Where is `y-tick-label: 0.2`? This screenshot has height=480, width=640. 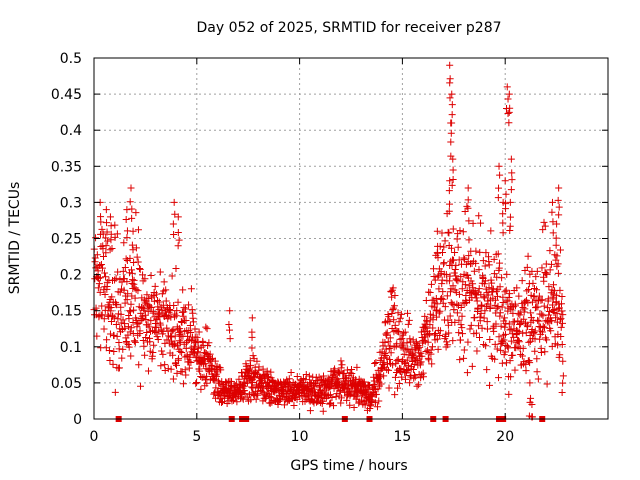
y-tick-label: 0.2 is located at coordinates (71, 276).